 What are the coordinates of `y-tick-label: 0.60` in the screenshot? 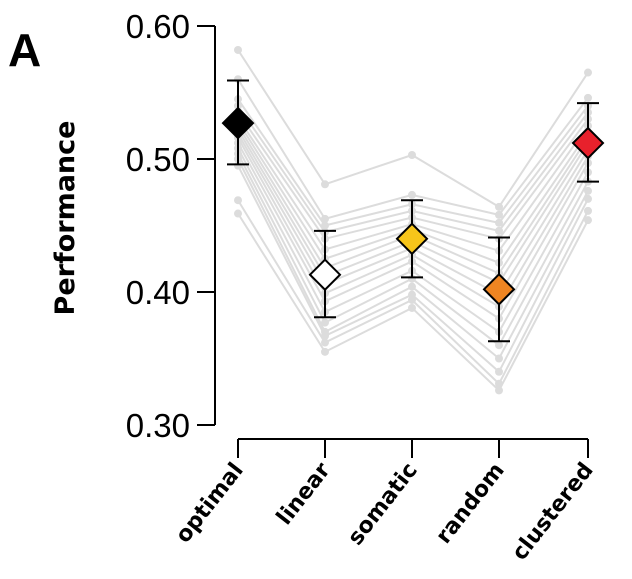 It's located at (158, 26).